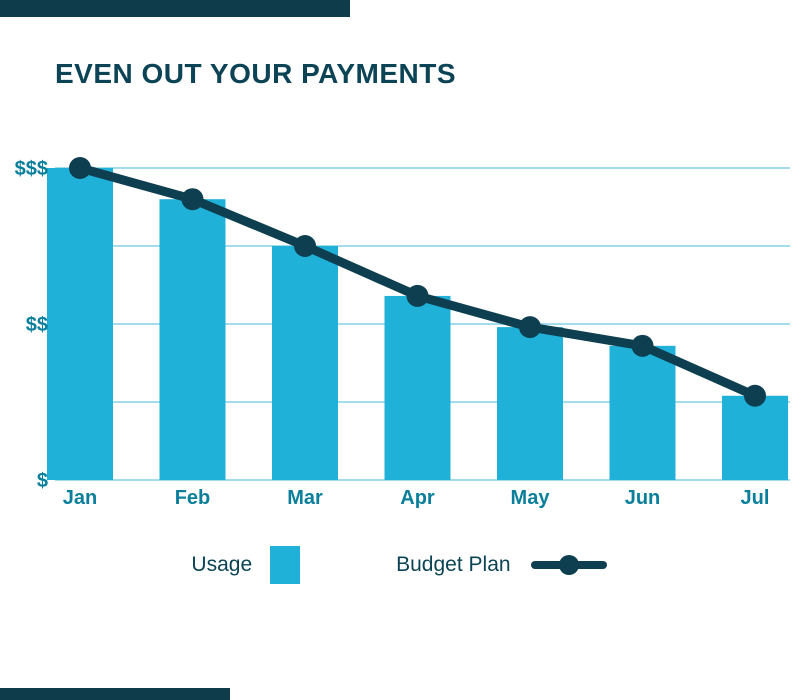 The height and width of the screenshot is (700, 800). Describe the element at coordinates (80, 324) in the screenshot. I see `usage-bar-jan` at that location.